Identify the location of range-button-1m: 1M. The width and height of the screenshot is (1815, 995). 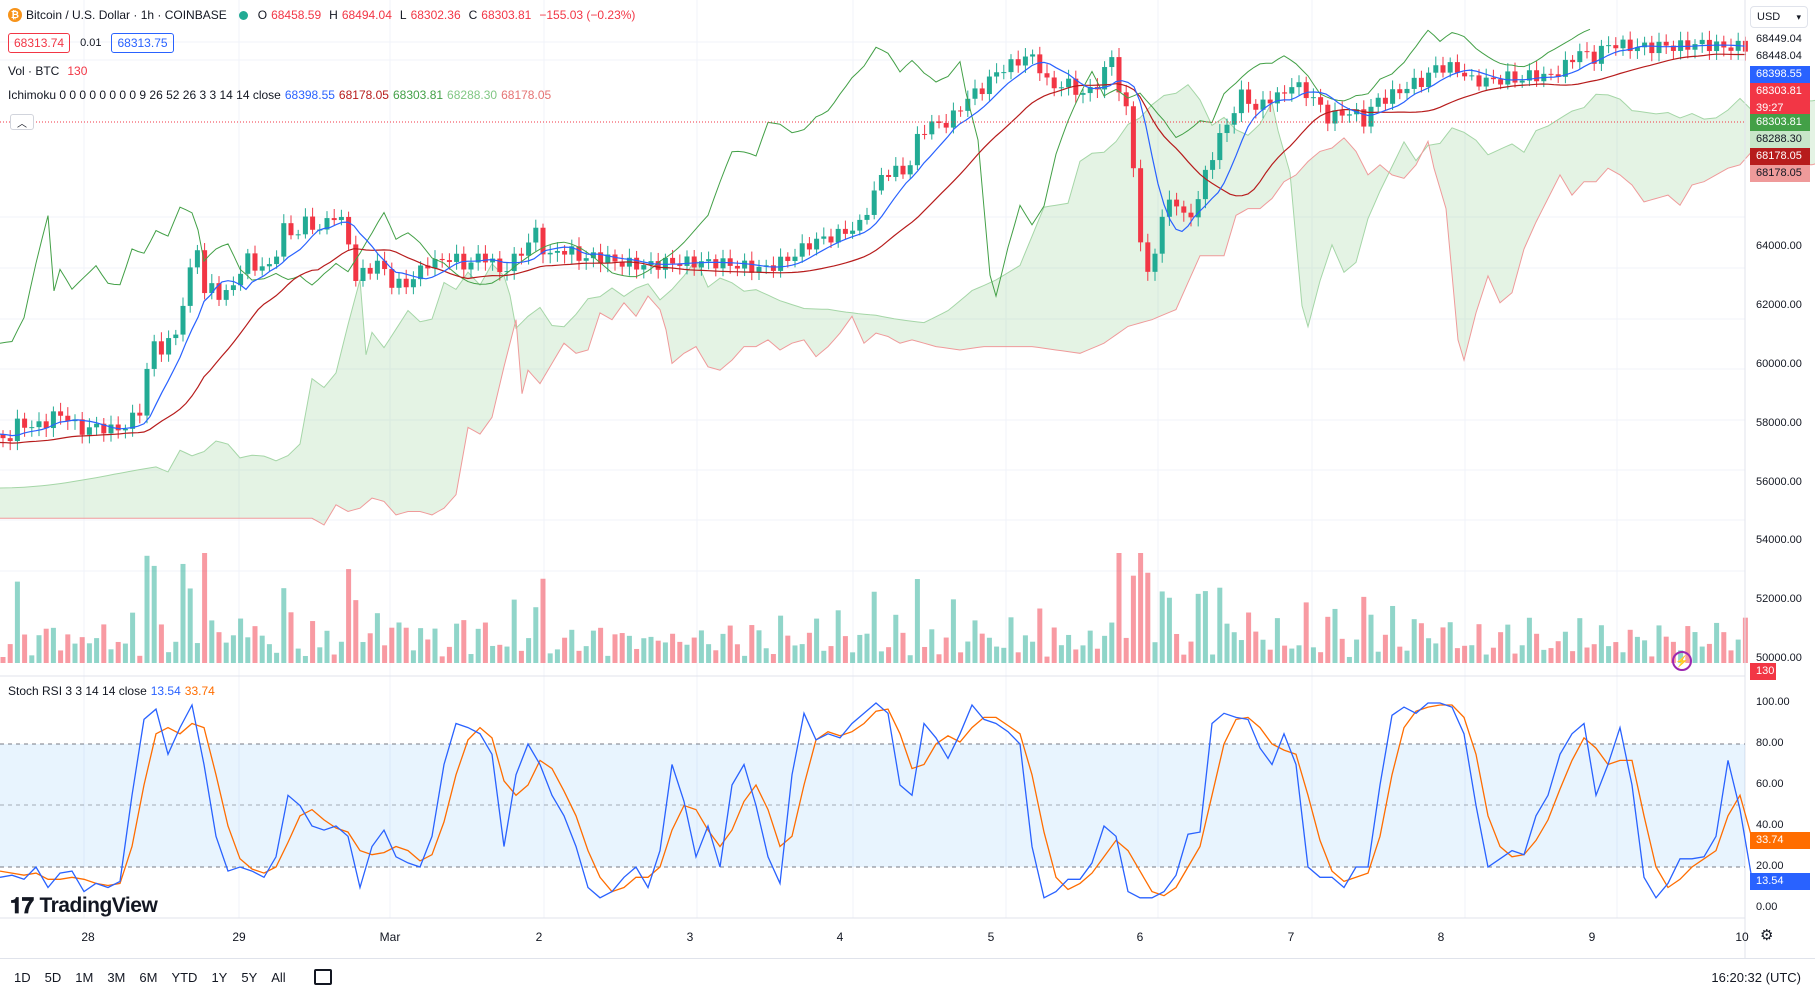
(84, 977).